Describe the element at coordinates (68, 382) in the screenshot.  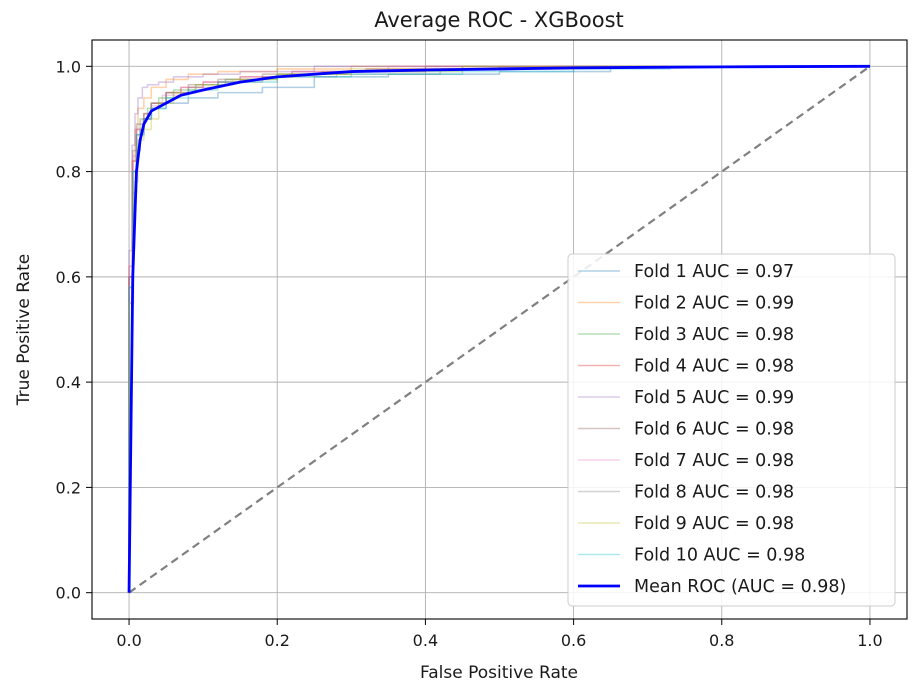
I see `y-tick-label: 0.4` at that location.